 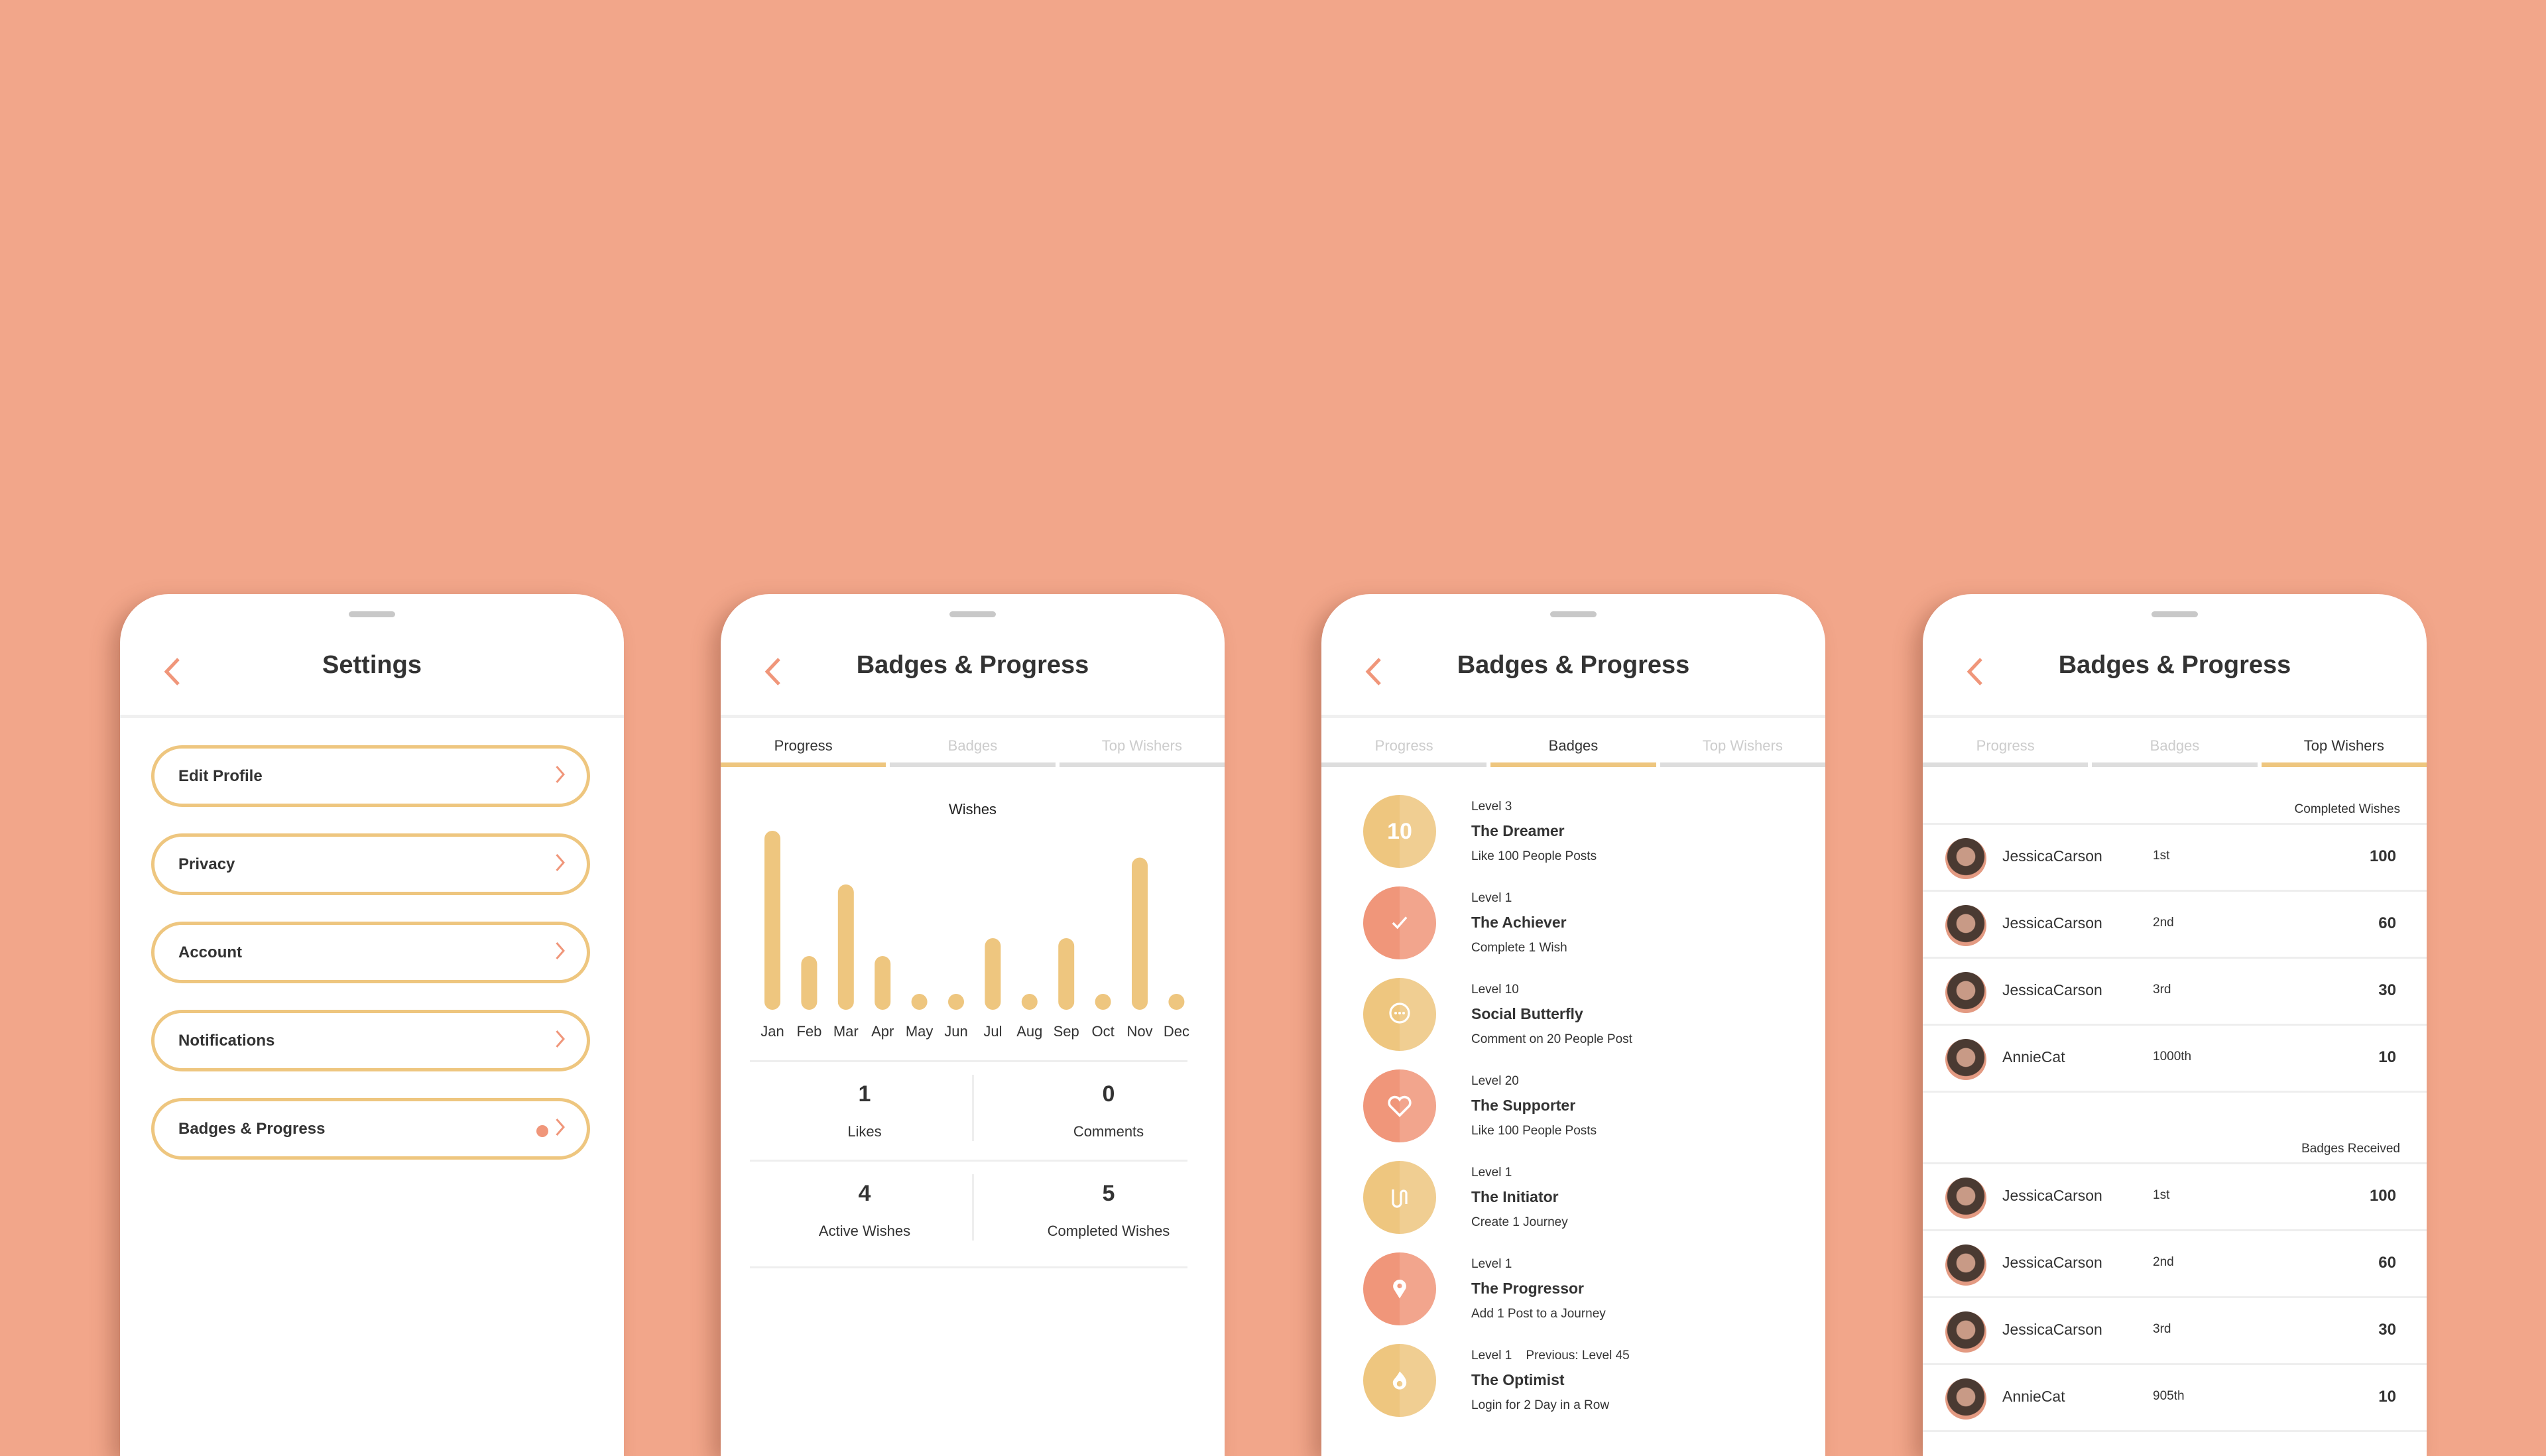 What do you see at coordinates (1523, 1105) in the screenshot?
I see `badge-name: The Supporter` at bounding box center [1523, 1105].